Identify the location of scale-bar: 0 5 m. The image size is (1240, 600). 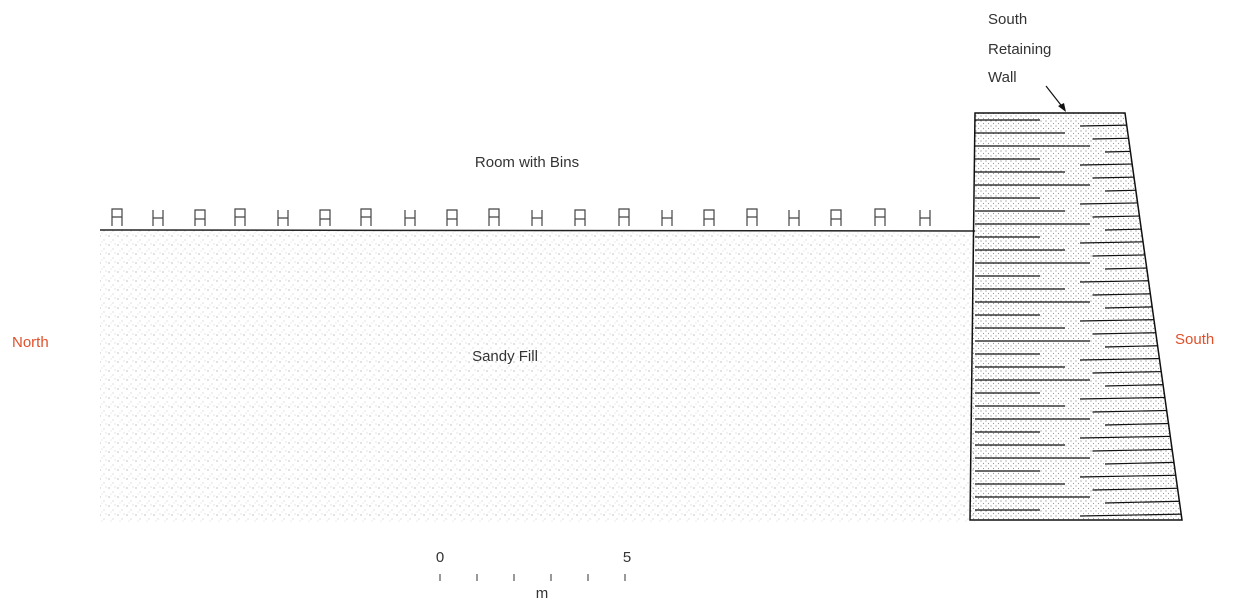
(533, 574).